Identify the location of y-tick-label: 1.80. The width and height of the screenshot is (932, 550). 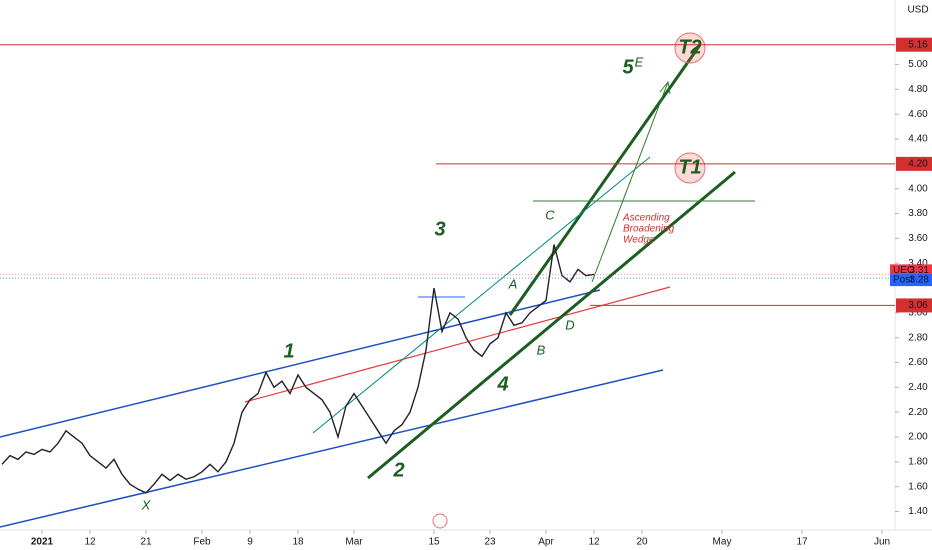
(918, 461).